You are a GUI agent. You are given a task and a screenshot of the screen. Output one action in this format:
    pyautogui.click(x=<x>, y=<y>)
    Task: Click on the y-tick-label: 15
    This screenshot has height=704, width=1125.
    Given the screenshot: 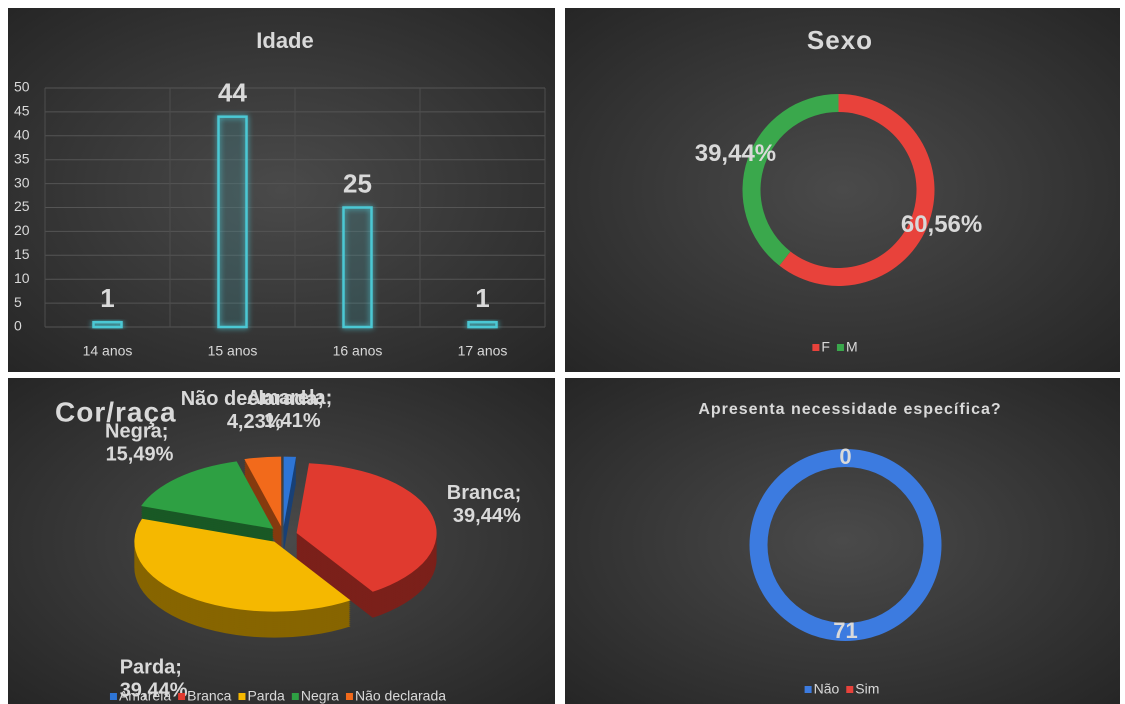 What is the action you would take?
    pyautogui.click(x=22, y=254)
    